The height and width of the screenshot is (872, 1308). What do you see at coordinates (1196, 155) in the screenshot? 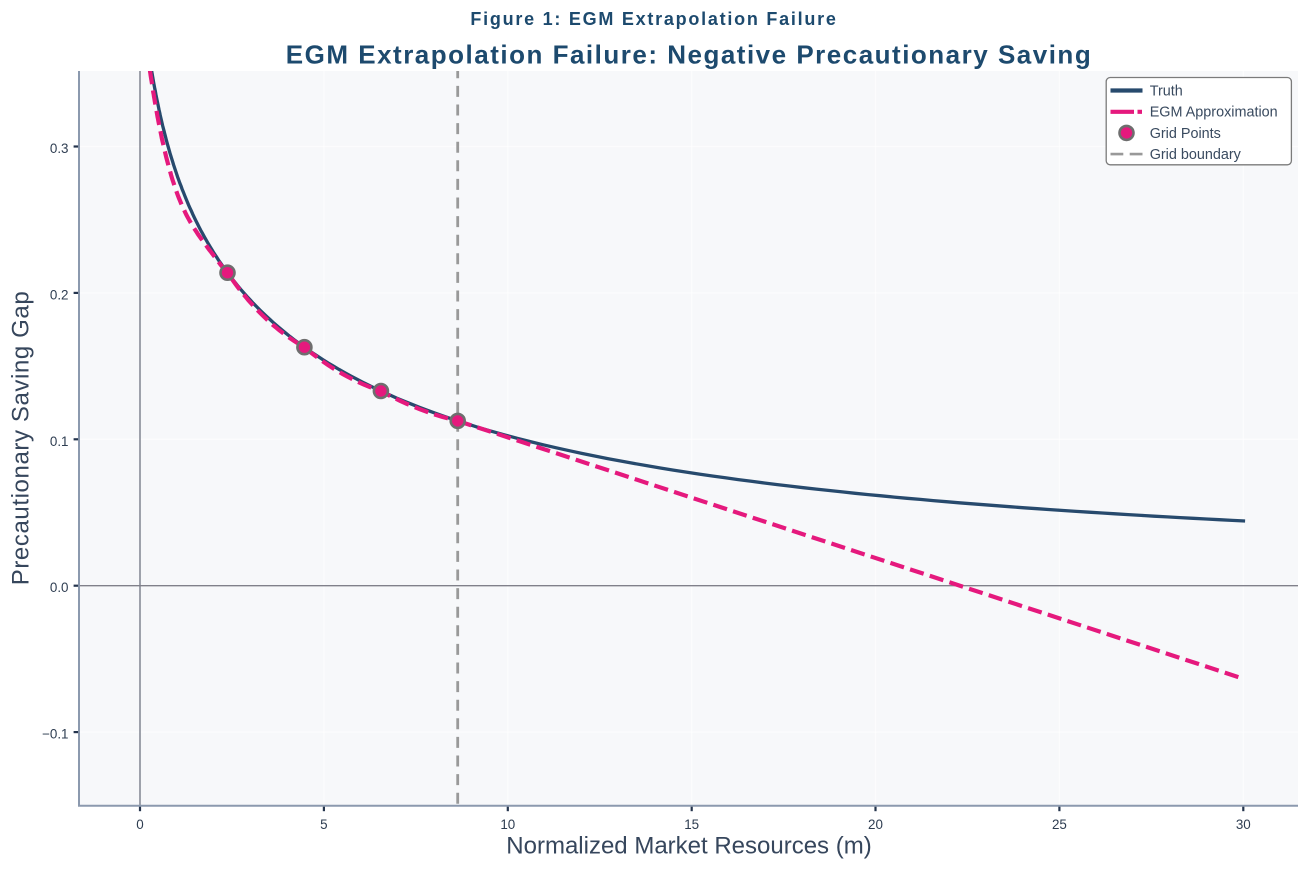
I see `svg-text: Grid boundary` at bounding box center [1196, 155].